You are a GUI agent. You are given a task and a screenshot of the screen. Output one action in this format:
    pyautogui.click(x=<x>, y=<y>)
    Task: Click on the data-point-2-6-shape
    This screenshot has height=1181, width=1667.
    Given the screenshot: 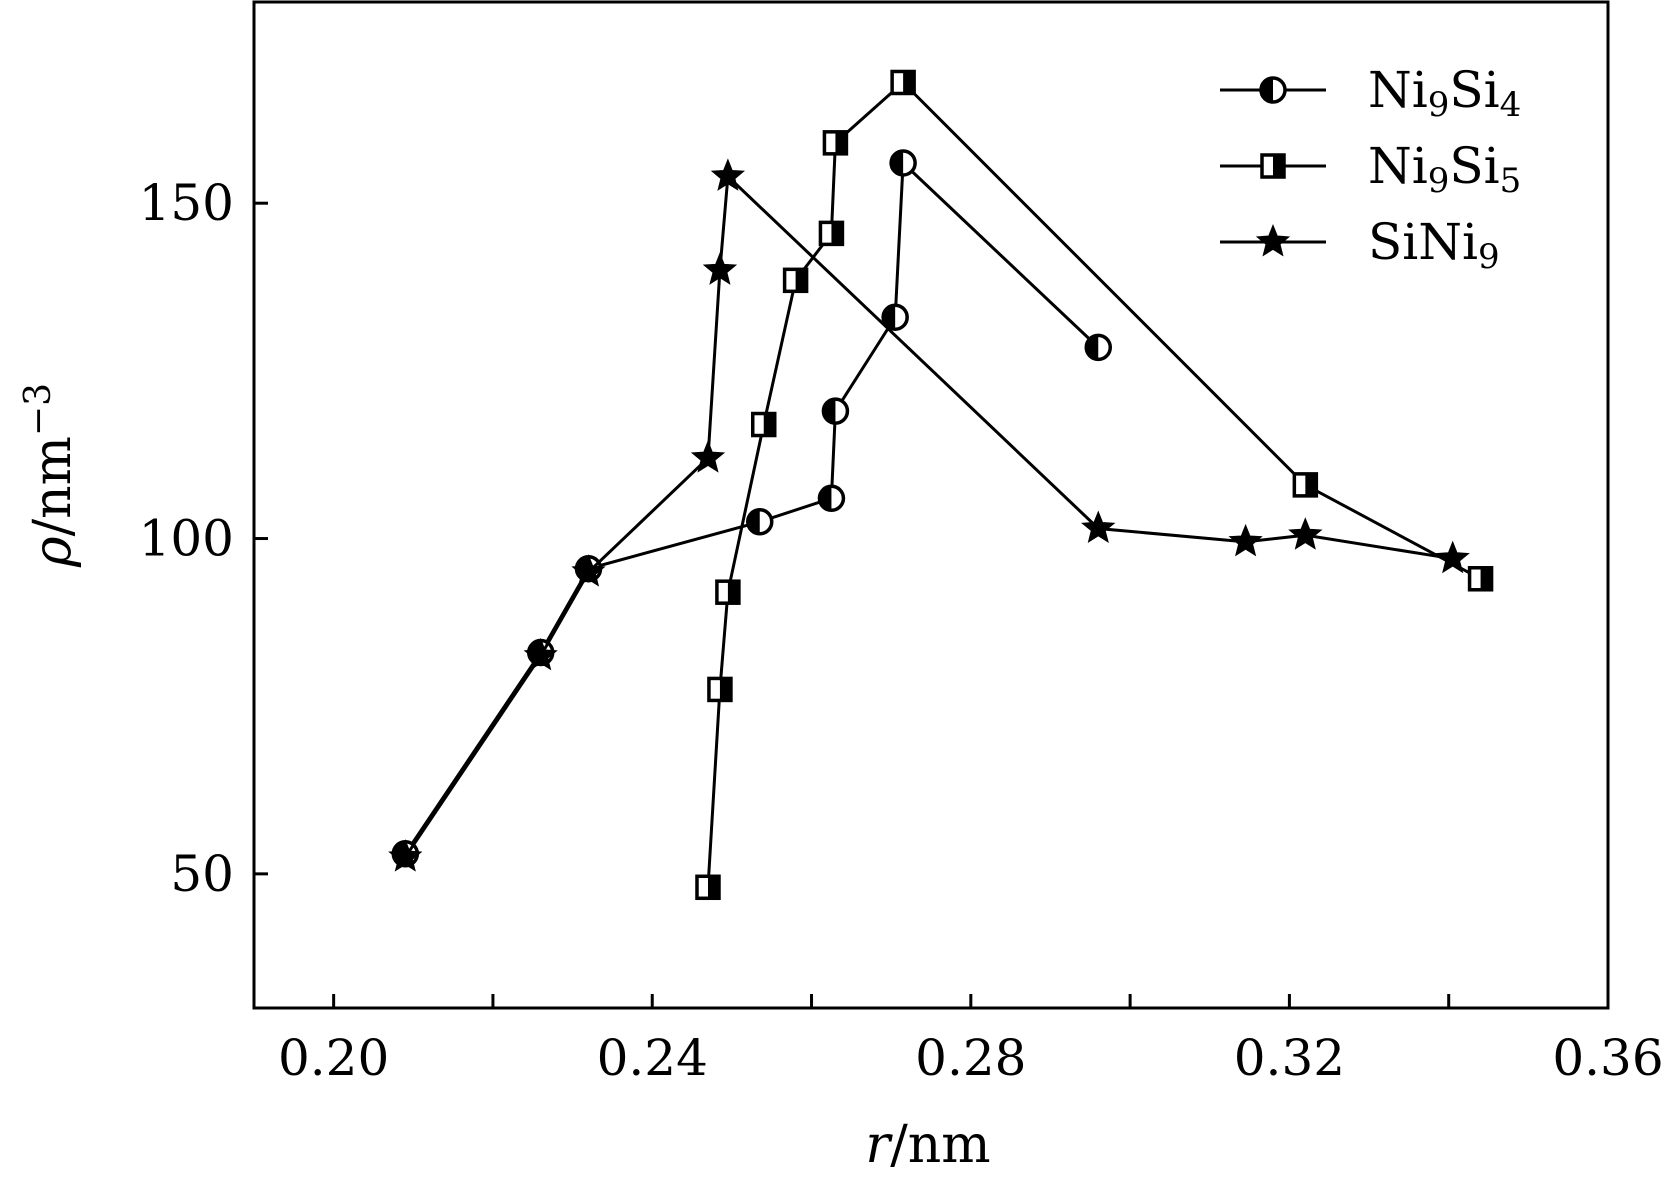 What is the action you would take?
    pyautogui.click(x=1098, y=527)
    